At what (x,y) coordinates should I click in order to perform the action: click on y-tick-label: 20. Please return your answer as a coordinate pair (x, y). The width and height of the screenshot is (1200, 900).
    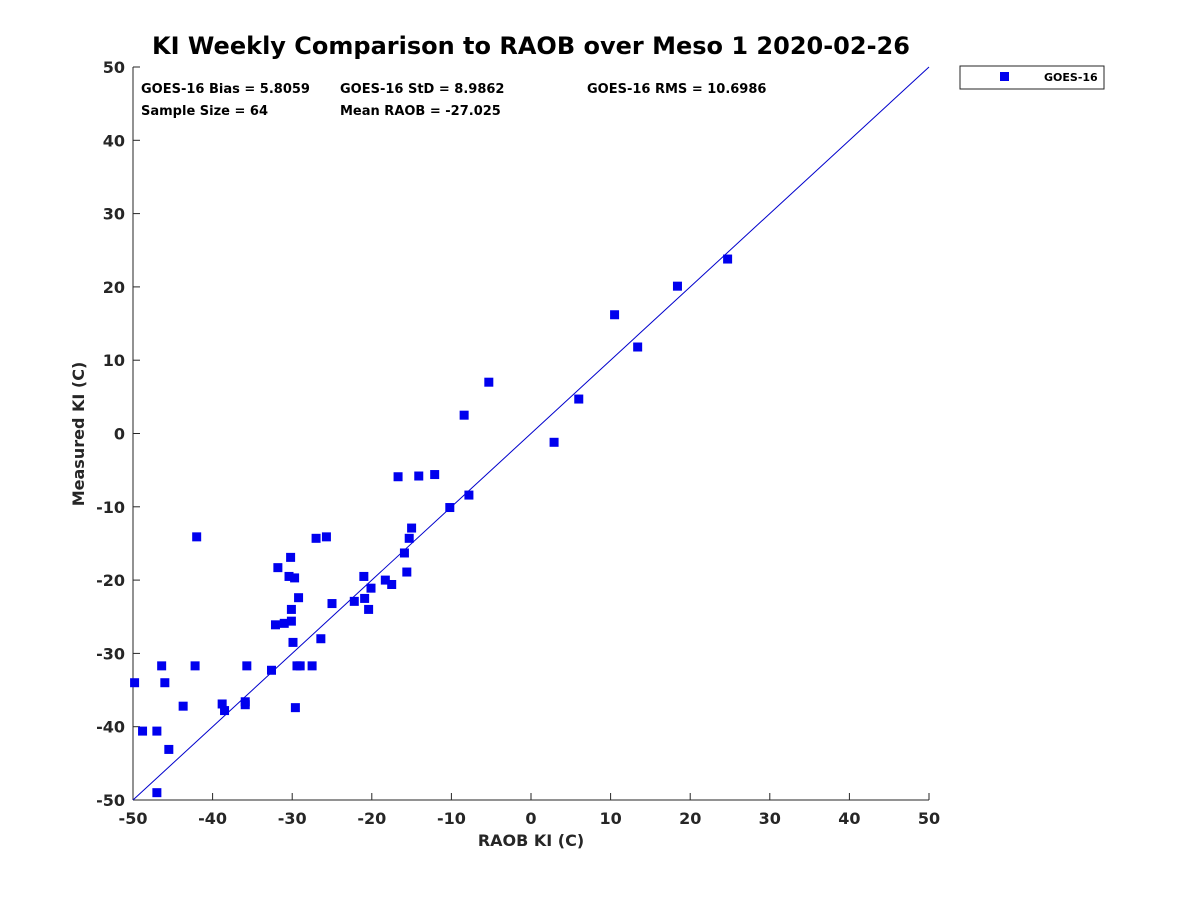
    Looking at the image, I should click on (114, 287).